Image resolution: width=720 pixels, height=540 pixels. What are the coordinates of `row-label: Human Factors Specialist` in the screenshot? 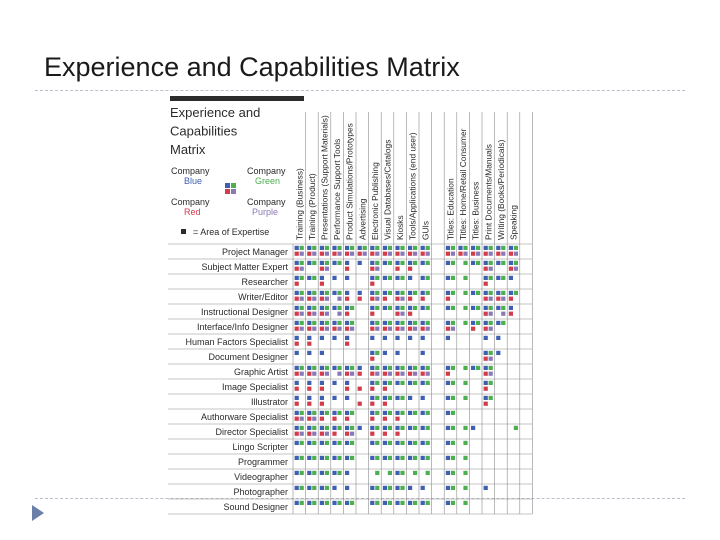 It's located at (236, 342).